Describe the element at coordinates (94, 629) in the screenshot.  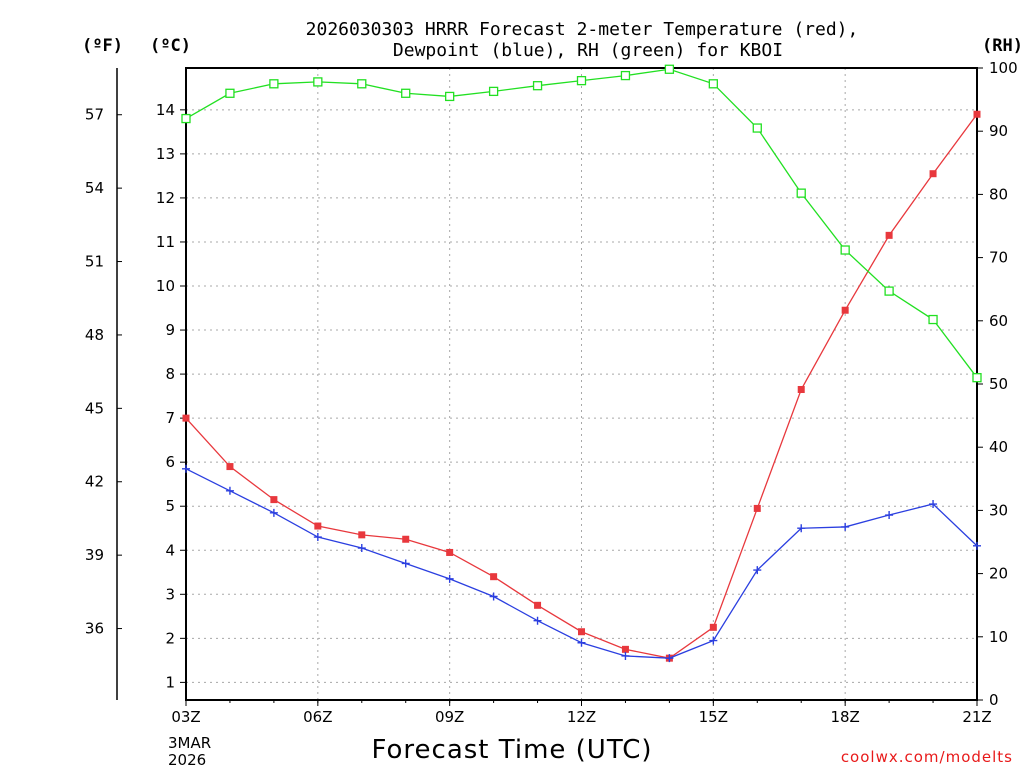
I see `fahrenheit-tick-label: 36` at that location.